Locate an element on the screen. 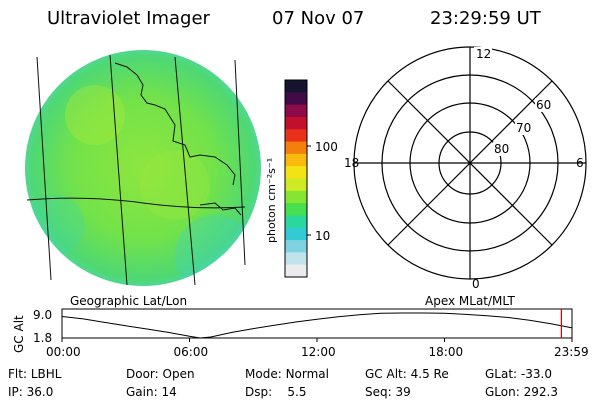 This screenshot has height=400, width=600. xtick-label: 00:00 is located at coordinates (63, 352).